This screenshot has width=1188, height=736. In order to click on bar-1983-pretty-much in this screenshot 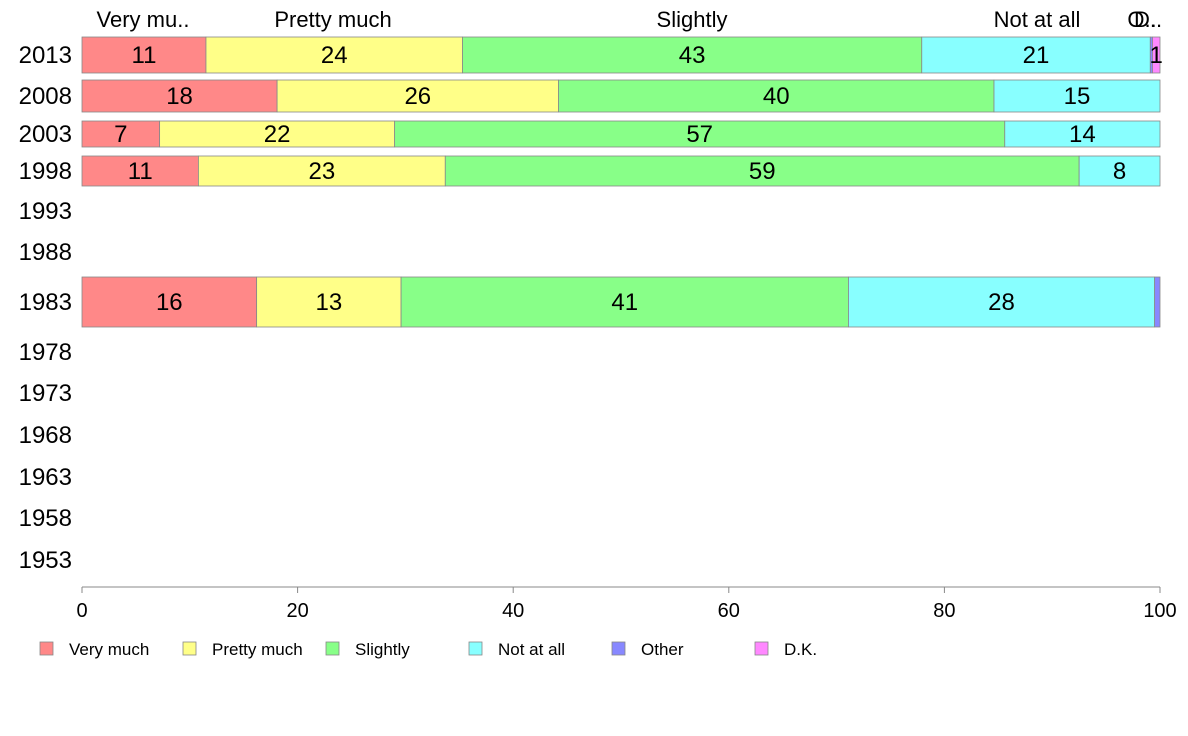, I will do `click(329, 302)`.